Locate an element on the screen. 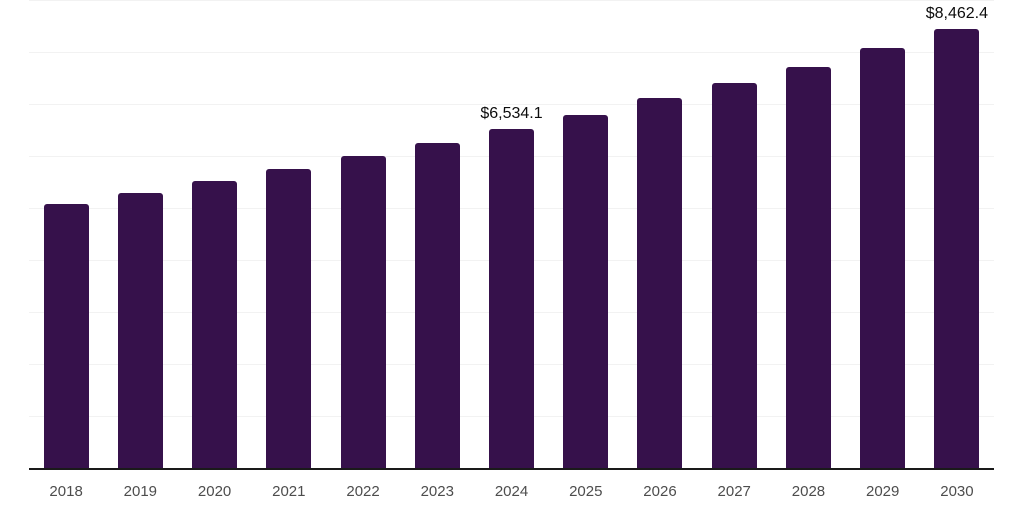 This screenshot has height=512, width=1024. x-tick-label-2030: 2030 is located at coordinates (957, 491).